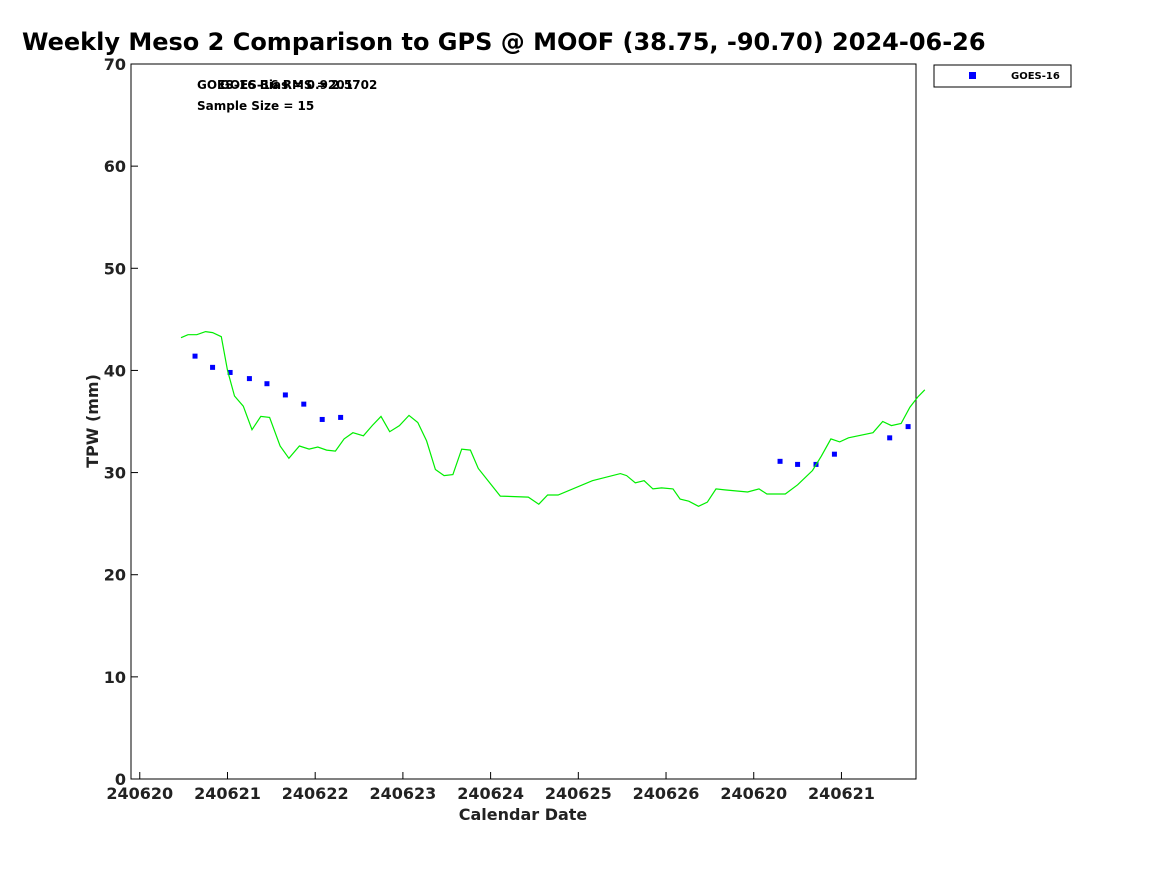 This screenshot has width=1167, height=875. What do you see at coordinates (403, 793) in the screenshot?
I see `x-tick-label: 240623` at bounding box center [403, 793].